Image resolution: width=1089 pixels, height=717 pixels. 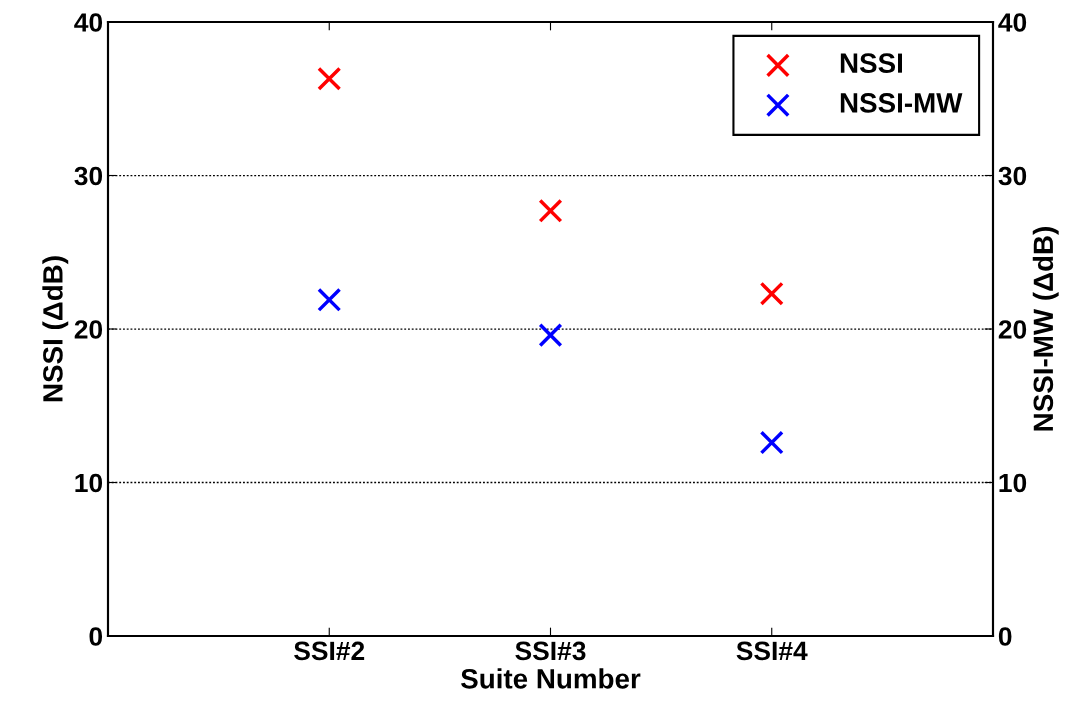 I want to click on y2-tick-label: 0, so click(x=1005, y=636).